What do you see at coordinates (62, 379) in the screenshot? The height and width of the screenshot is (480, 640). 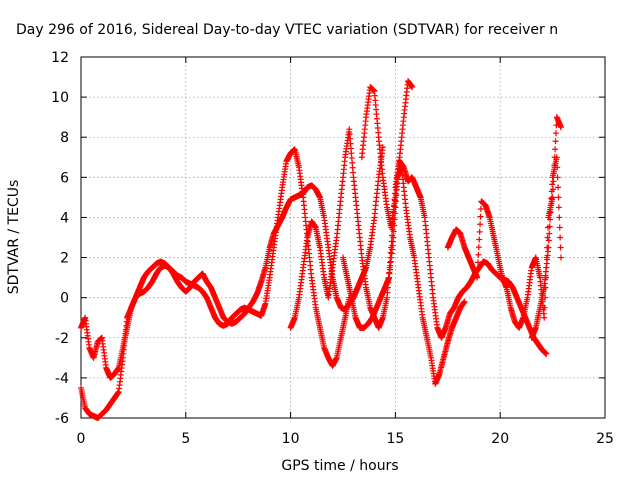 I see `y-tick-label: -4` at bounding box center [62, 379].